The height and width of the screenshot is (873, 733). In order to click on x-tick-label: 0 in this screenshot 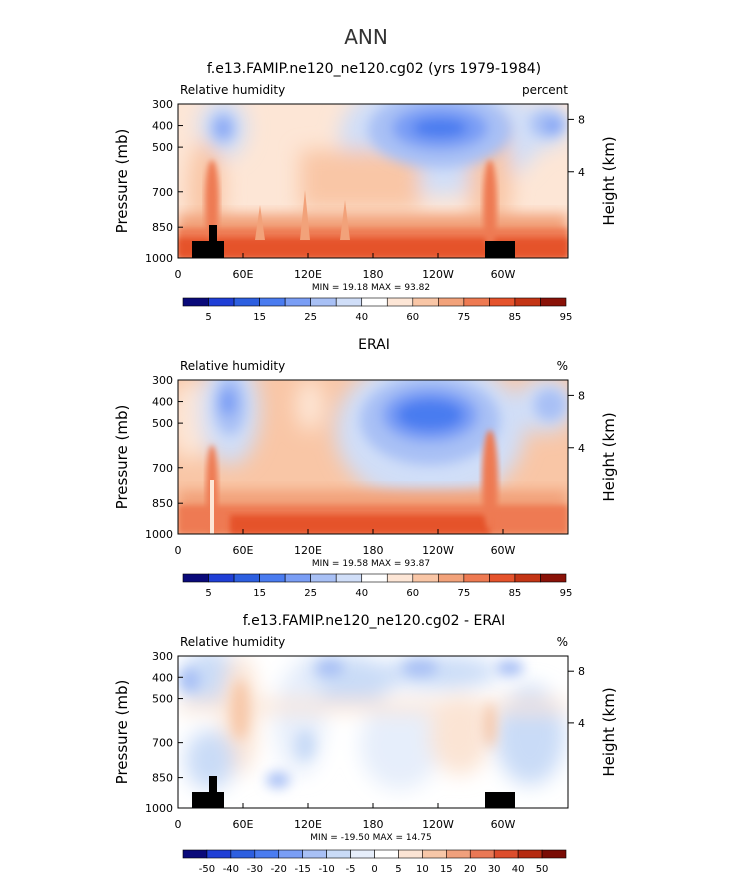, I will do `click(178, 274)`.